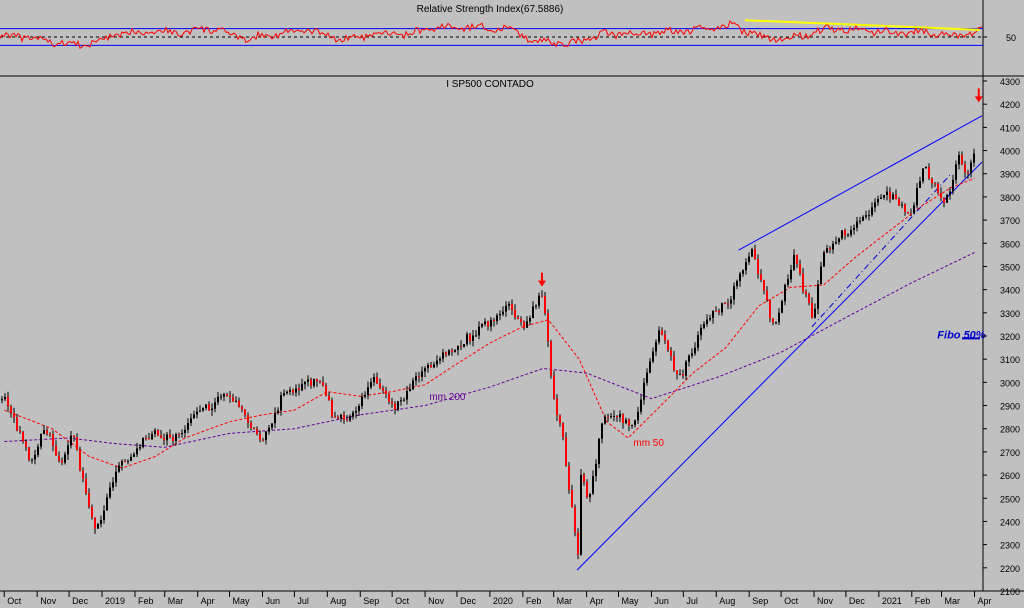  I want to click on price-ytick-label: 3400, so click(1010, 291).